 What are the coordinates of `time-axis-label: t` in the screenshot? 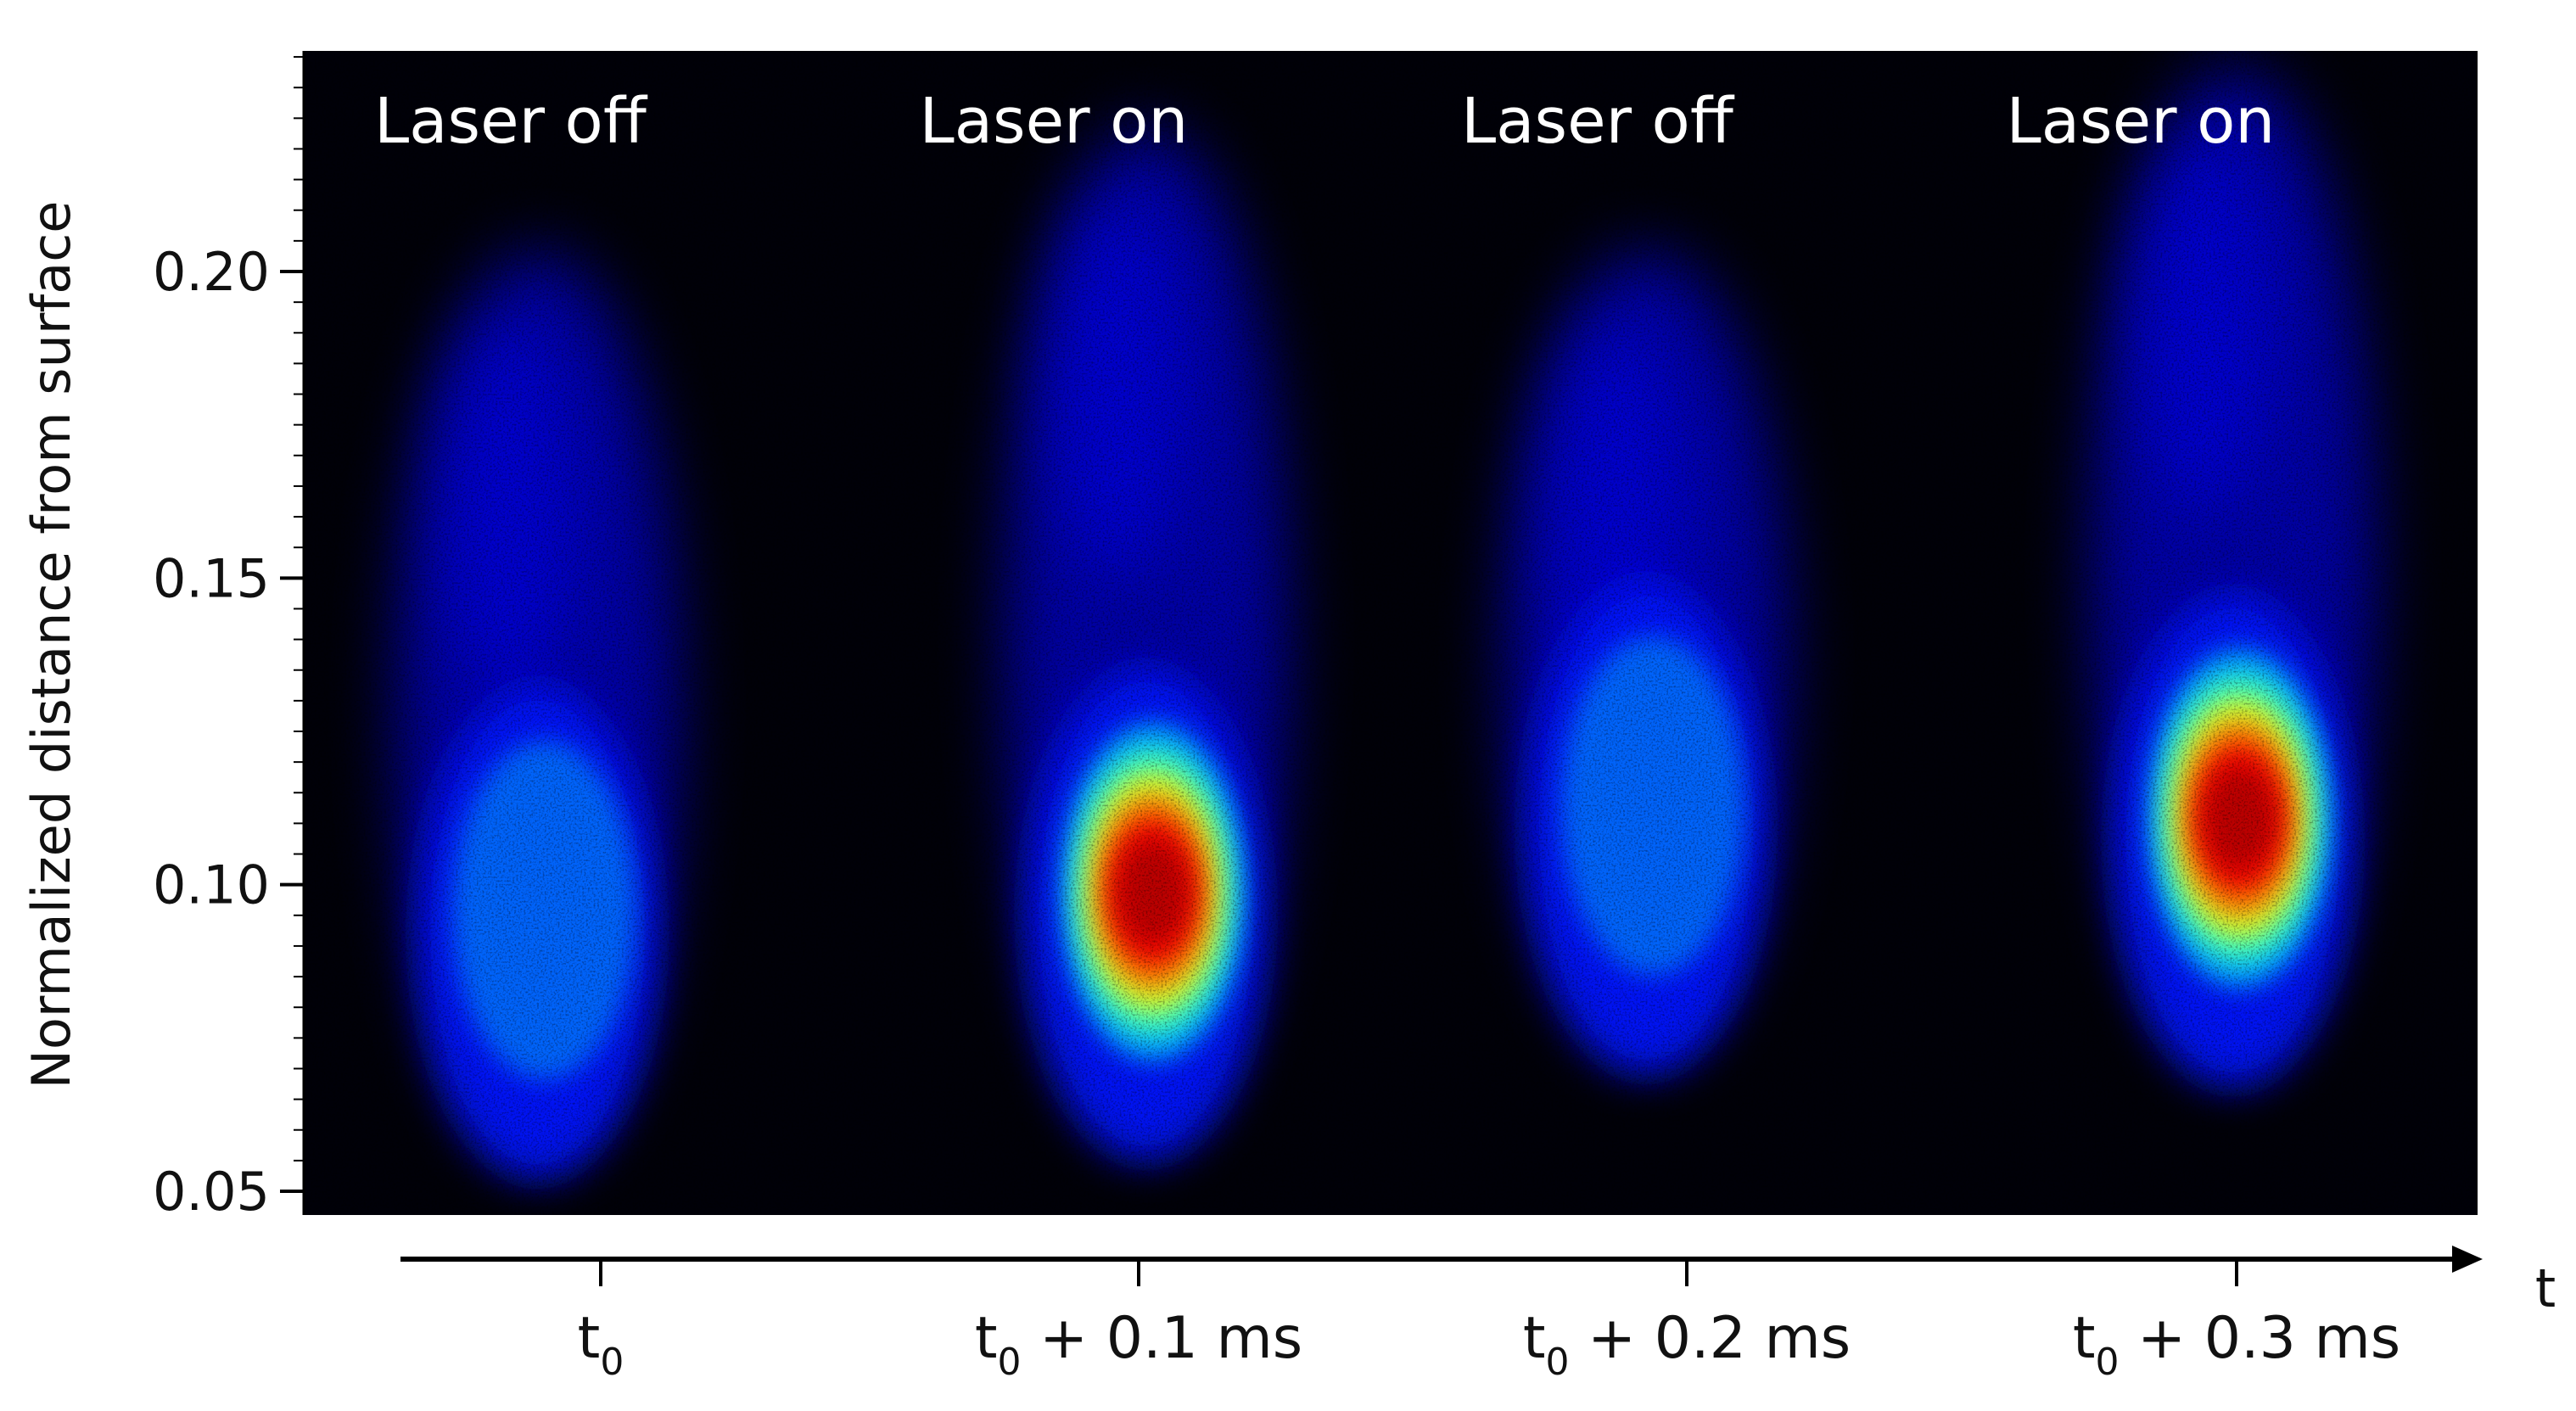 It's located at (2545, 1288).